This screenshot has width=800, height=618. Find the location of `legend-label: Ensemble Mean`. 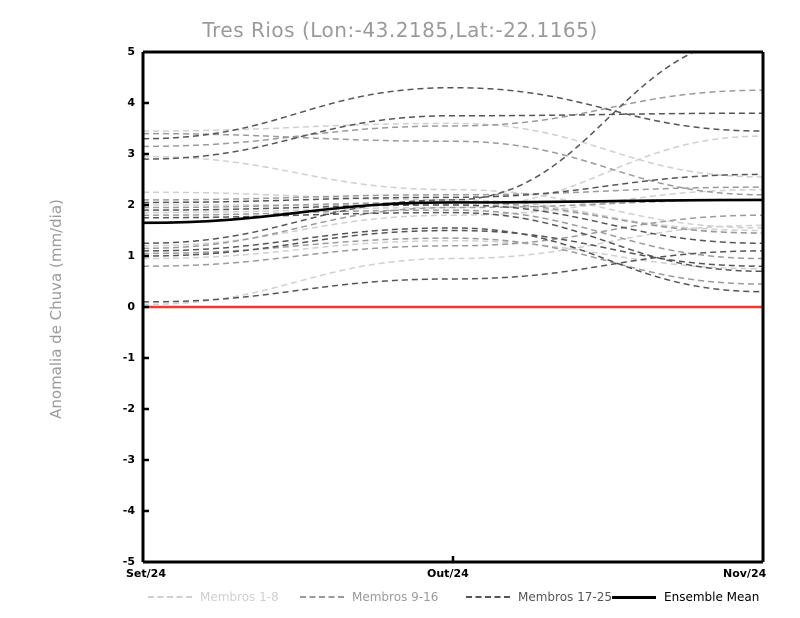

legend-label: Ensemble Mean is located at coordinates (712, 597).